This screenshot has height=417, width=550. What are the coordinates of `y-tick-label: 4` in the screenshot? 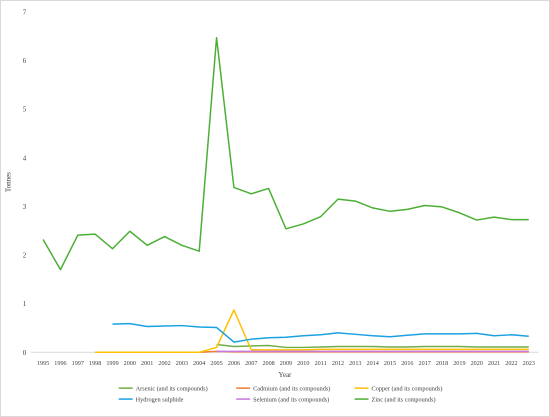 It's located at (25, 158).